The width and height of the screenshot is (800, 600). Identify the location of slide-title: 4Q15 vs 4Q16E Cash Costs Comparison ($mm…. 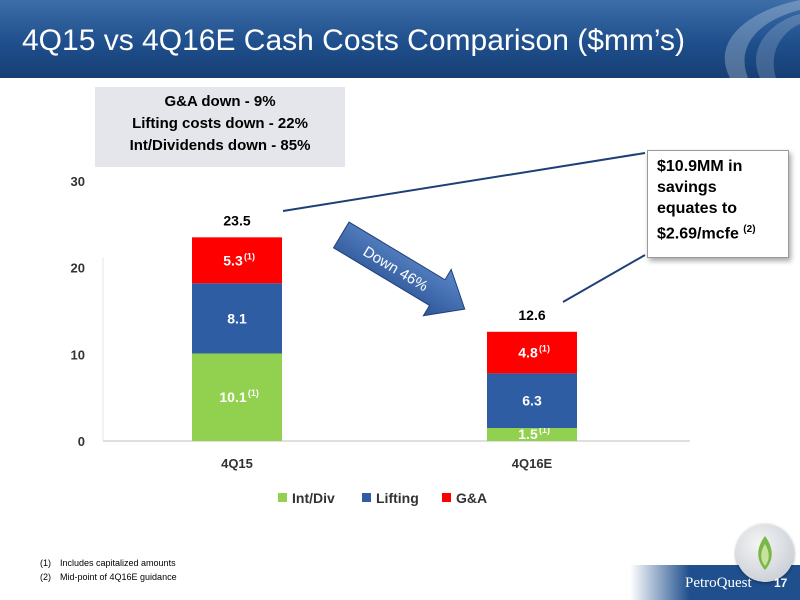
(354, 40).